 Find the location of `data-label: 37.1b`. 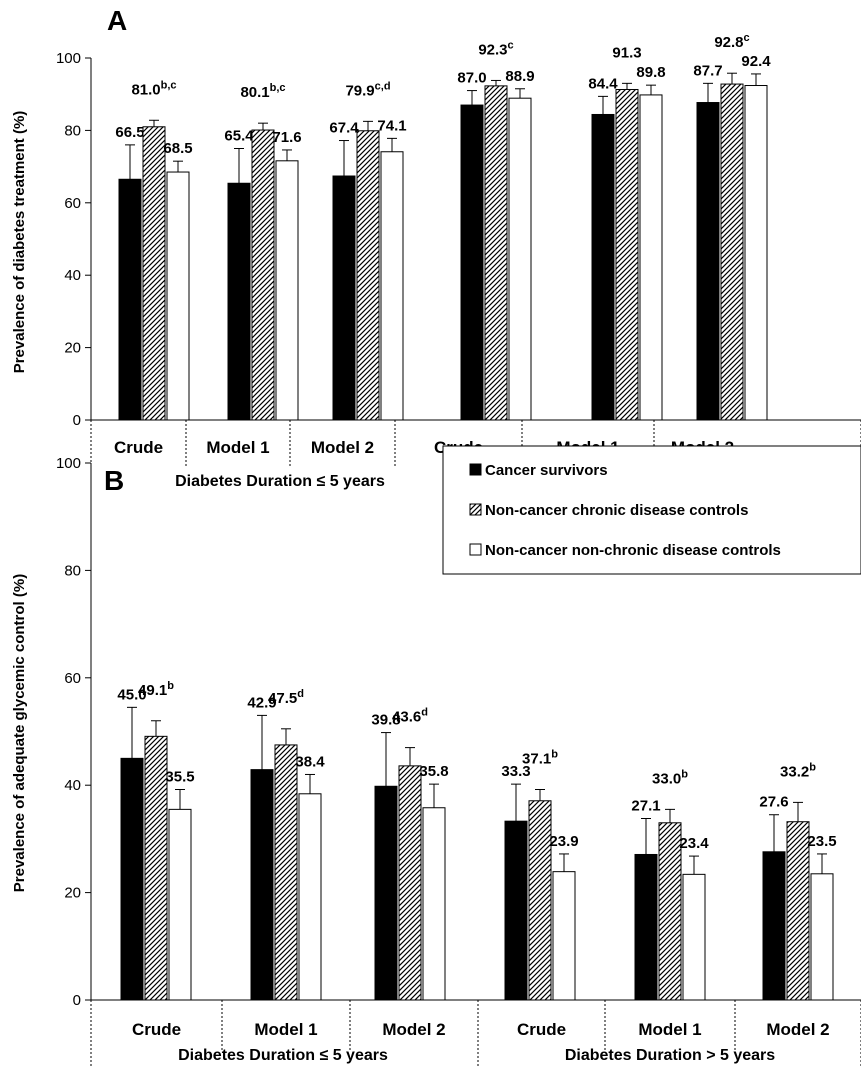

data-label: 37.1b is located at coordinates (540, 757).